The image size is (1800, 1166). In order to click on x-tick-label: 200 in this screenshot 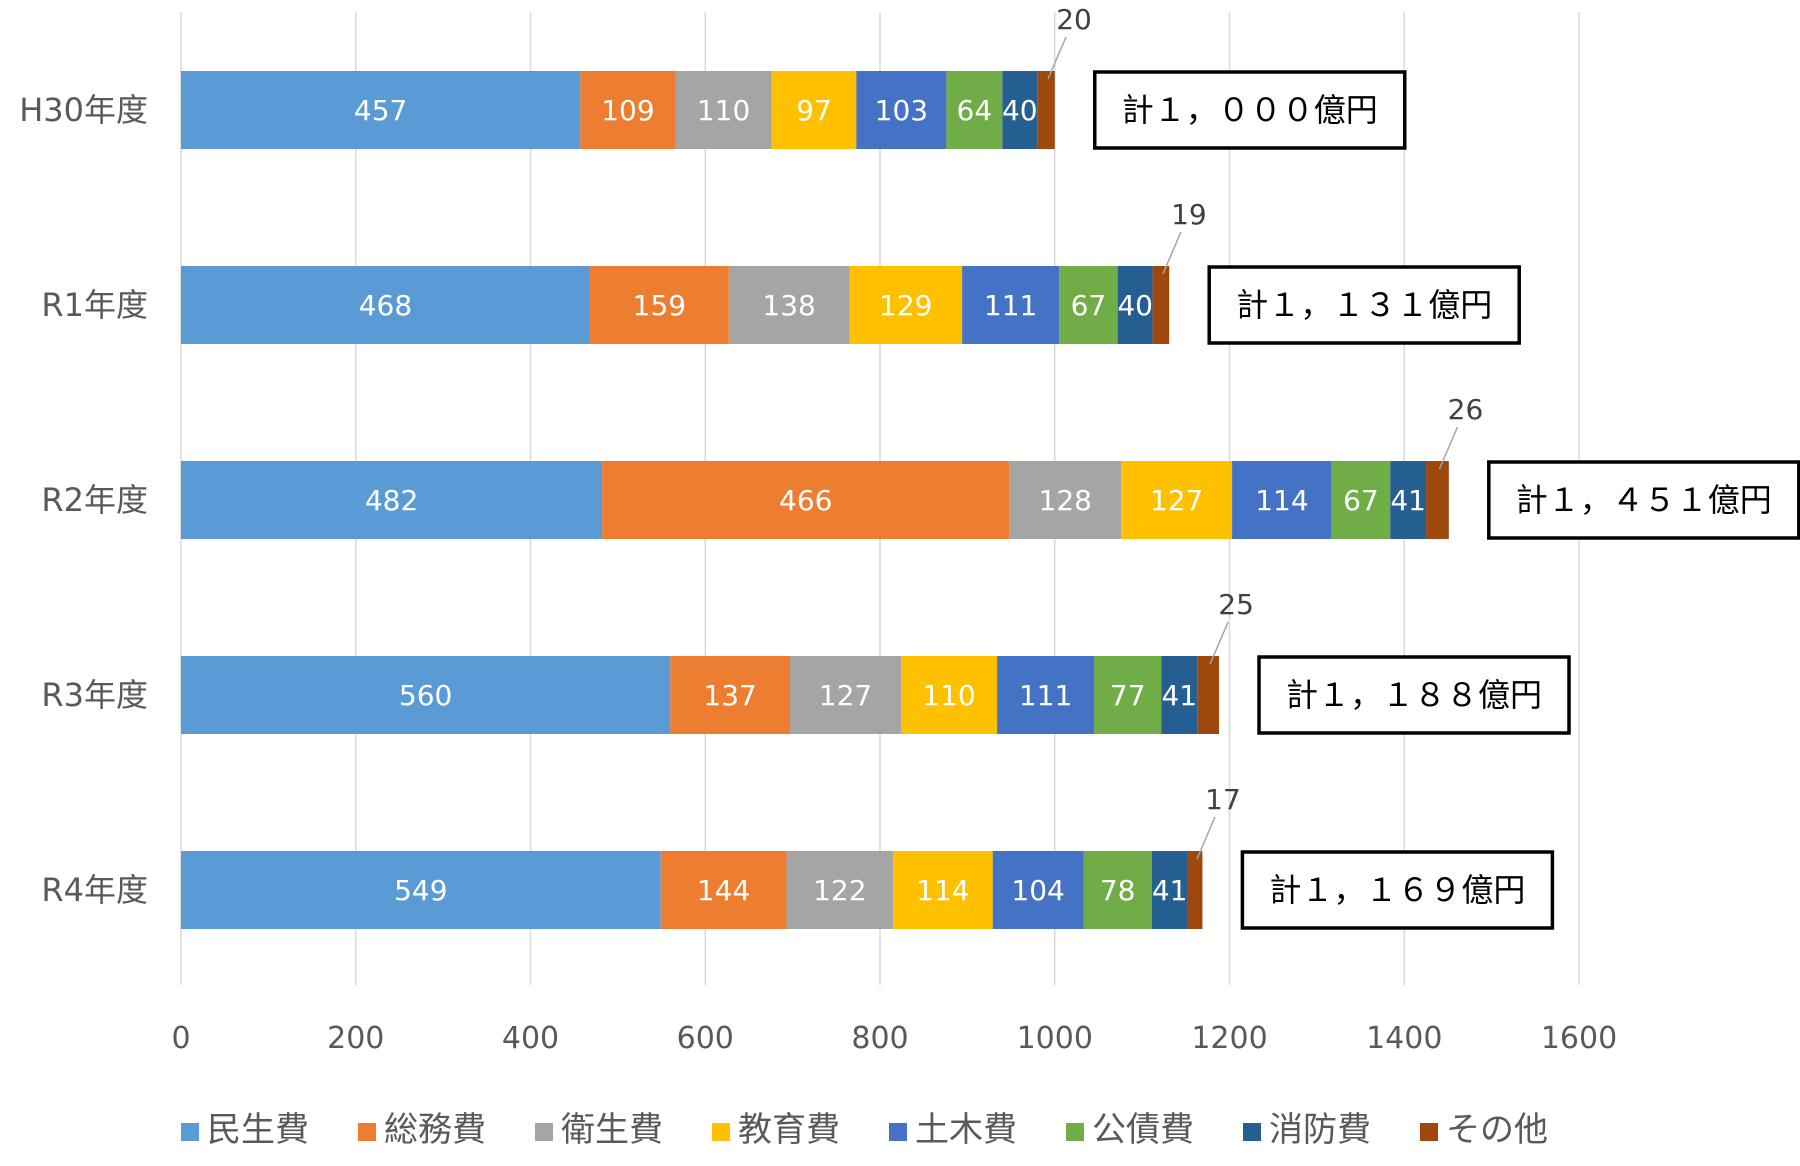, I will do `click(355, 1038)`.